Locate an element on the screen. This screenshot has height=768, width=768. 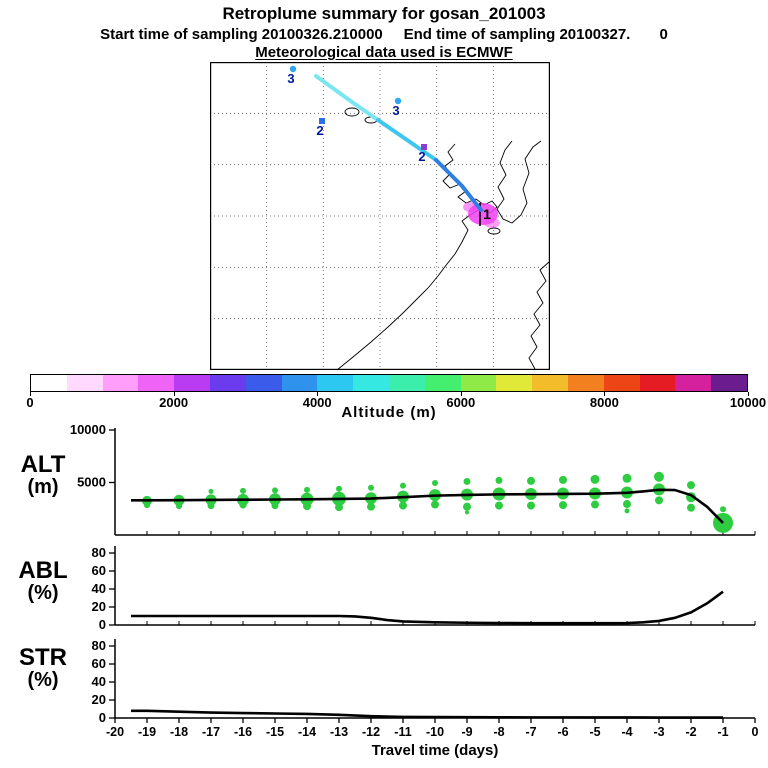
alt-axis-title-line1: ALT is located at coordinates (43, 464).